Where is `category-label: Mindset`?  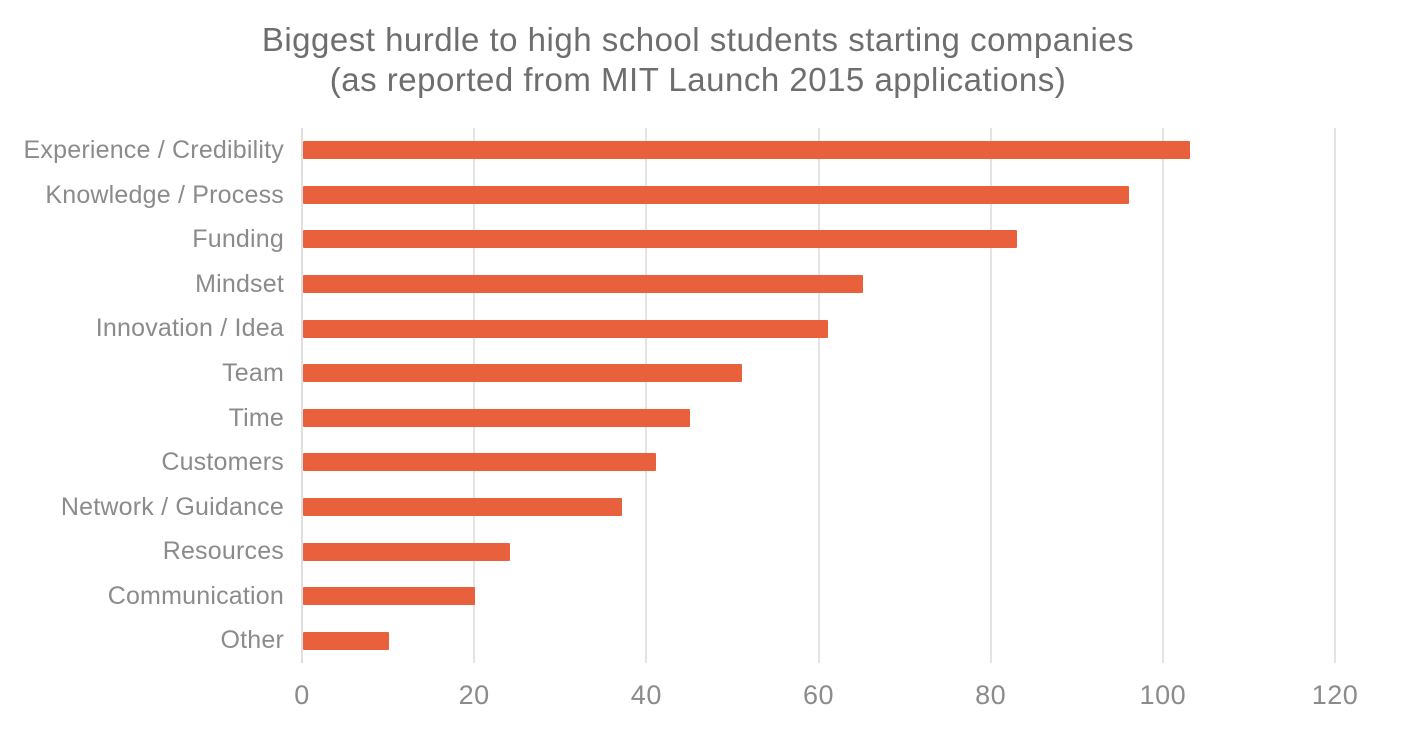
category-label: Mindset is located at coordinates (239, 283).